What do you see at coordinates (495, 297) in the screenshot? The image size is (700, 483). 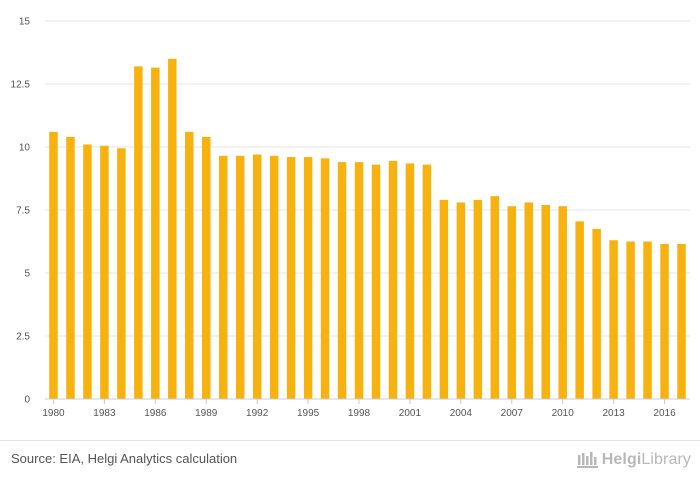 I see `bar-2006` at bounding box center [495, 297].